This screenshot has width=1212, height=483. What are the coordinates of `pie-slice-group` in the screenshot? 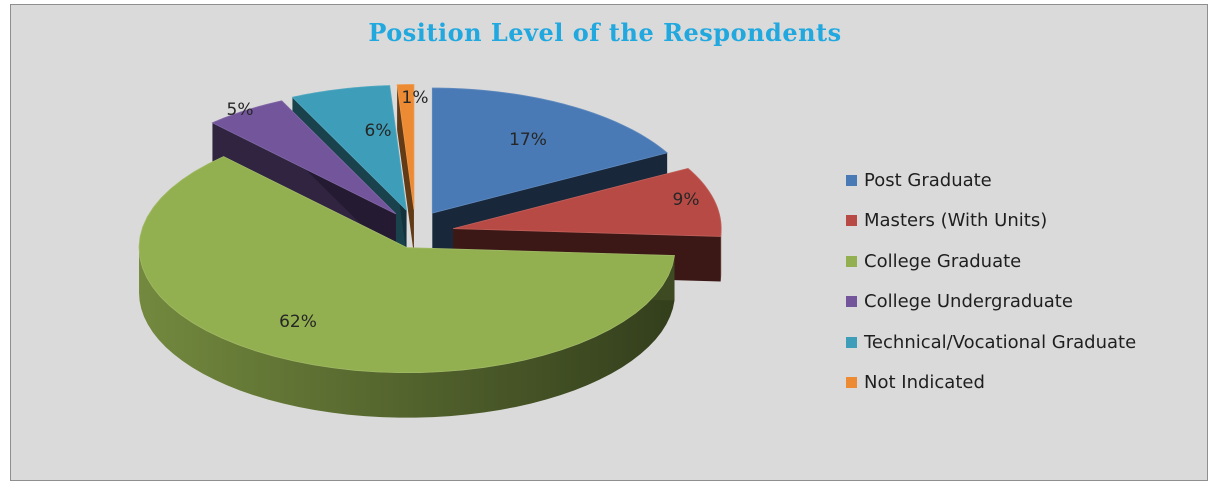 It's located at (405, 169).